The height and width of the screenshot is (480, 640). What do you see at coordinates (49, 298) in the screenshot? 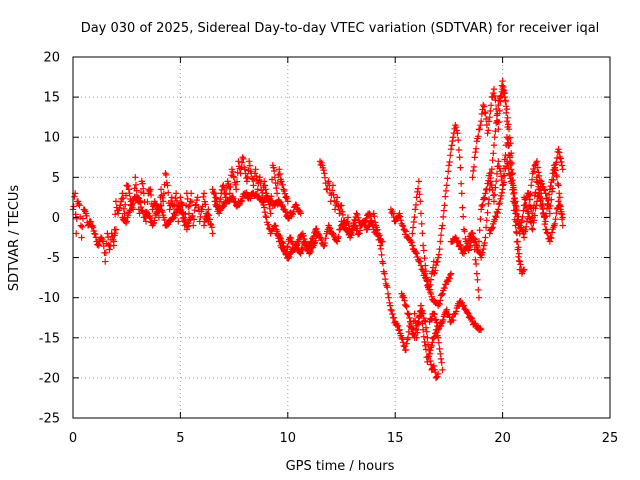
I see `y-tick-label: -10` at bounding box center [49, 298].